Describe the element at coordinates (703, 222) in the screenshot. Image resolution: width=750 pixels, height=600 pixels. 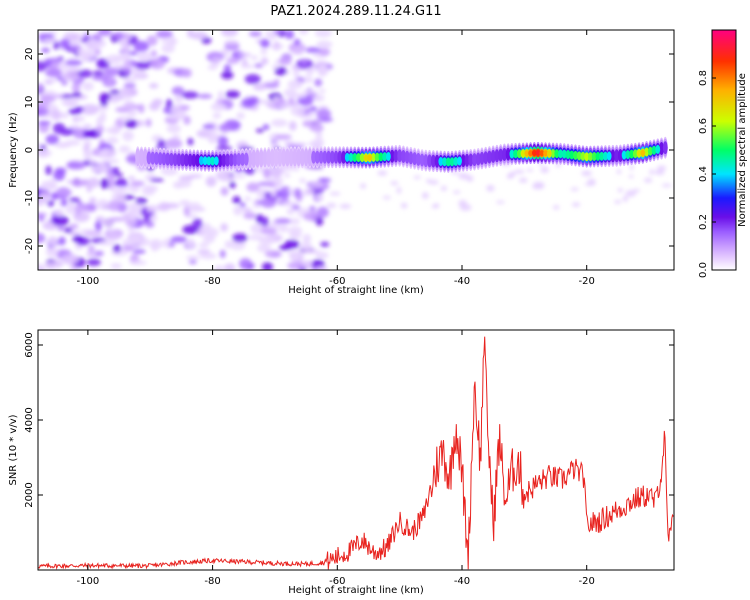
I see `colorbar-tick-label: 0.2` at that location.